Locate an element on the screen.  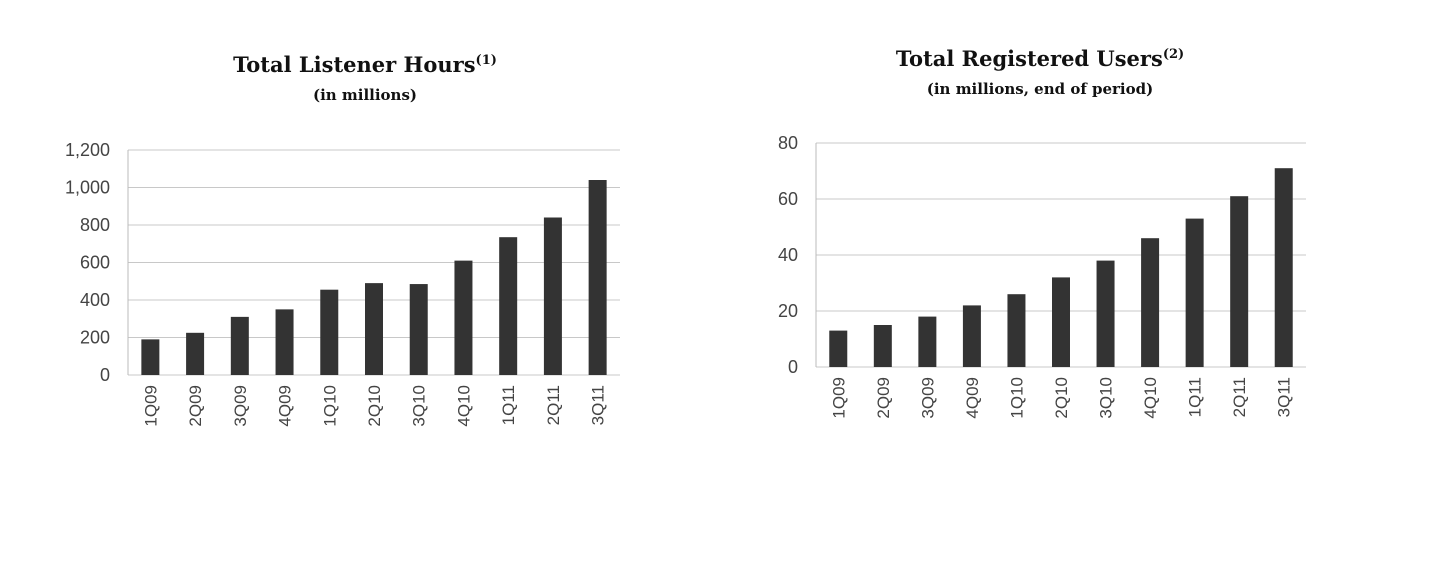
listener-hours-subtitle: (in millions) is located at coordinates (365, 95).